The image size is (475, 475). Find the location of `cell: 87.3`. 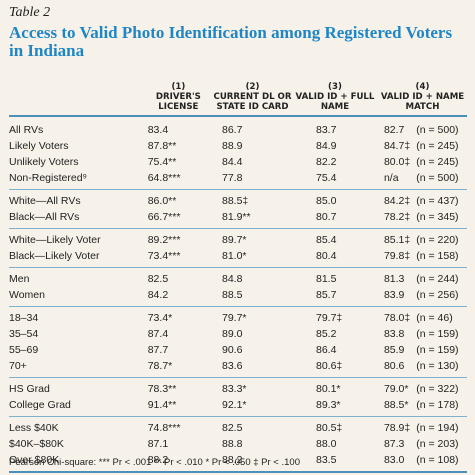

cell: 87.3 is located at coordinates (394, 444).